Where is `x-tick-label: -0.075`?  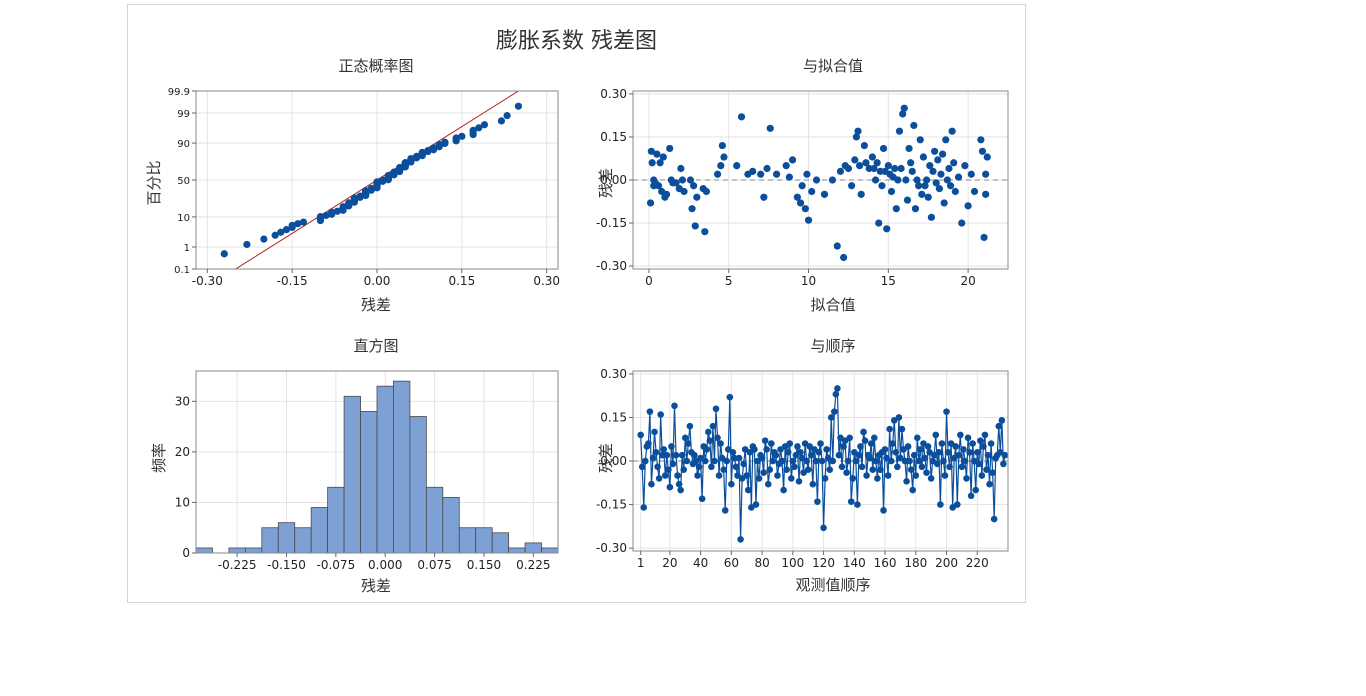
x-tick-label: -0.075 is located at coordinates (336, 565).